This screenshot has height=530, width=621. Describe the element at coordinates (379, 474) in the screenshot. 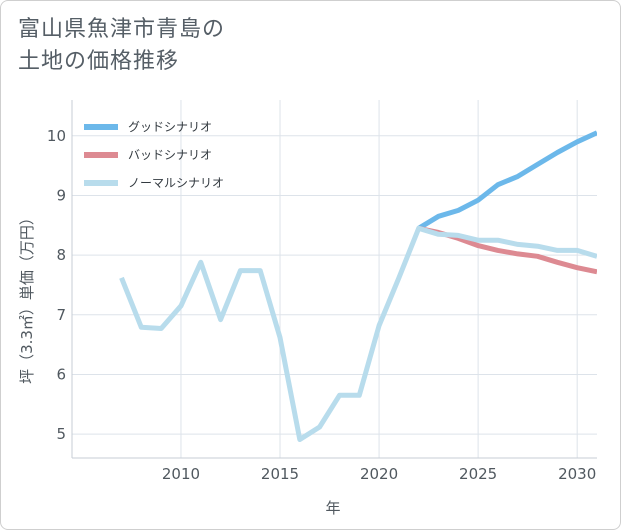

I see `x-tick-label-2020: 2020` at that location.